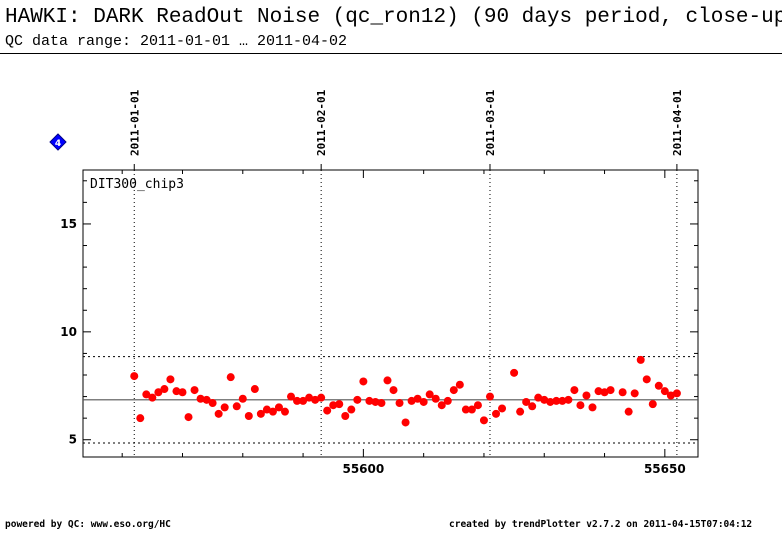 The width and height of the screenshot is (782, 542). Describe the element at coordinates (321, 122) in the screenshot. I see `date-marker-label: 2011-02-01` at that location.